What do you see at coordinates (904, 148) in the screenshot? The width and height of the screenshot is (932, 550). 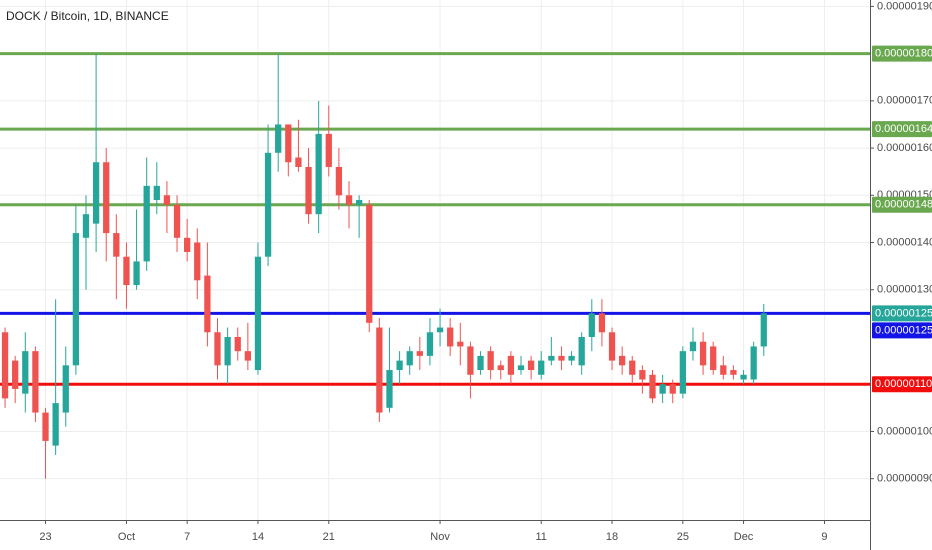 I see `y-tick-label: 0.00000160` at bounding box center [904, 148].